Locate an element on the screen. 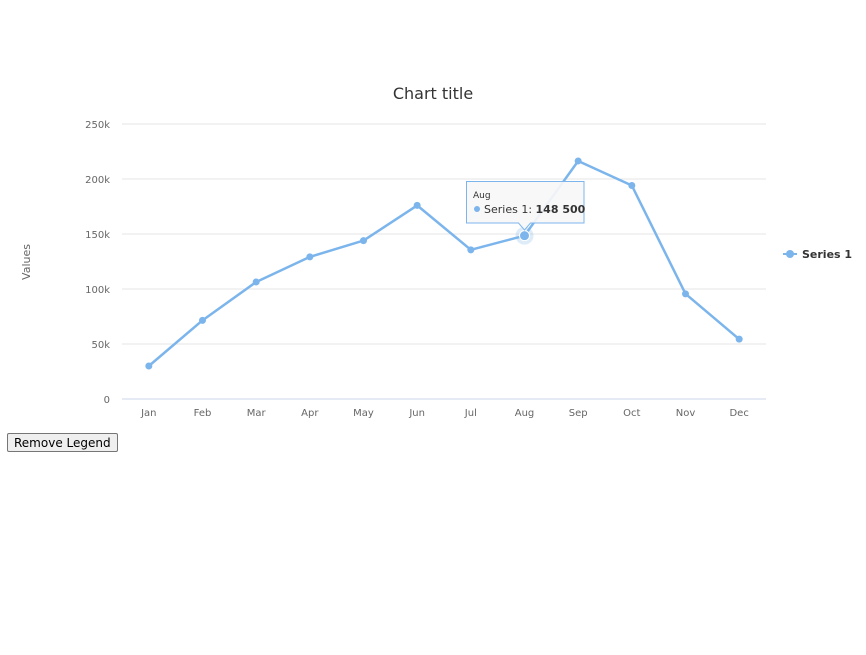 The width and height of the screenshot is (866, 655). tooltip-series-text: Series 1: 148 500 is located at coordinates (535, 209).